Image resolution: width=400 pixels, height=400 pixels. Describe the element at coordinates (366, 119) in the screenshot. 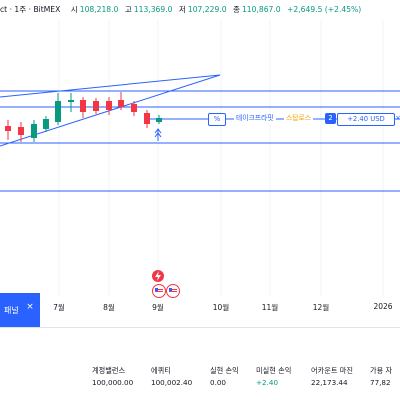

I see `order-pnl: +2.40 USD` at that location.